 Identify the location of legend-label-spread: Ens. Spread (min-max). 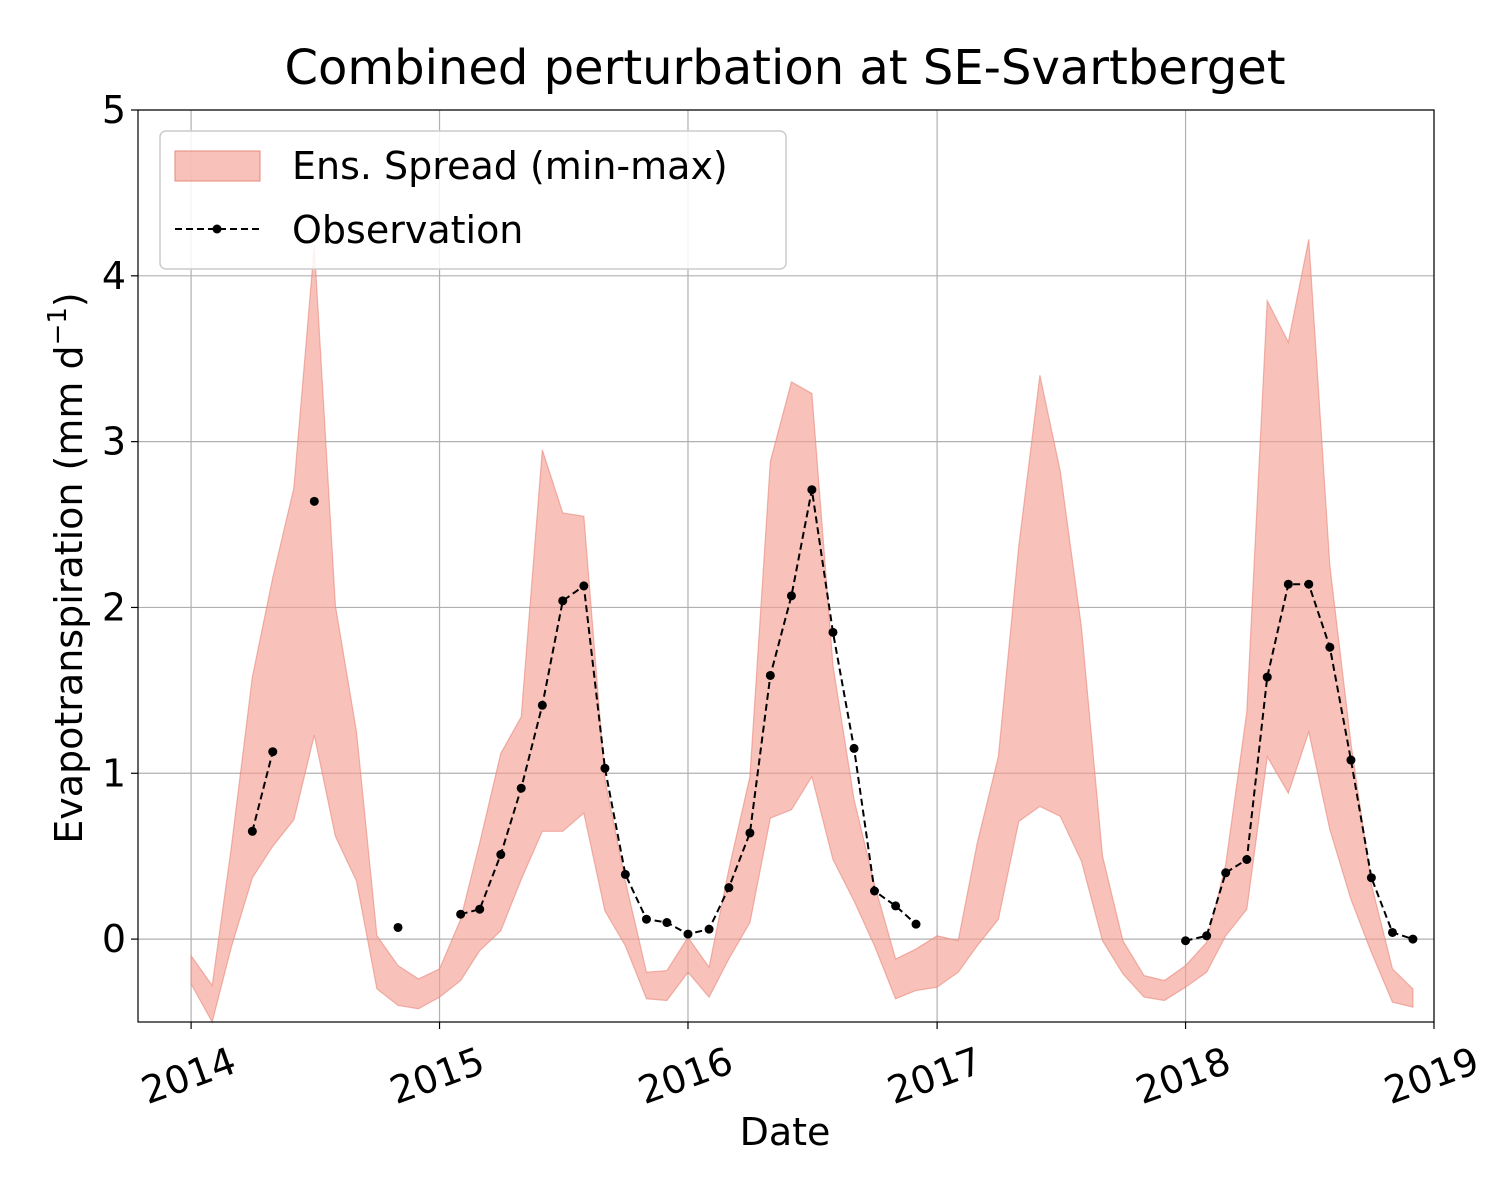
(510, 166).